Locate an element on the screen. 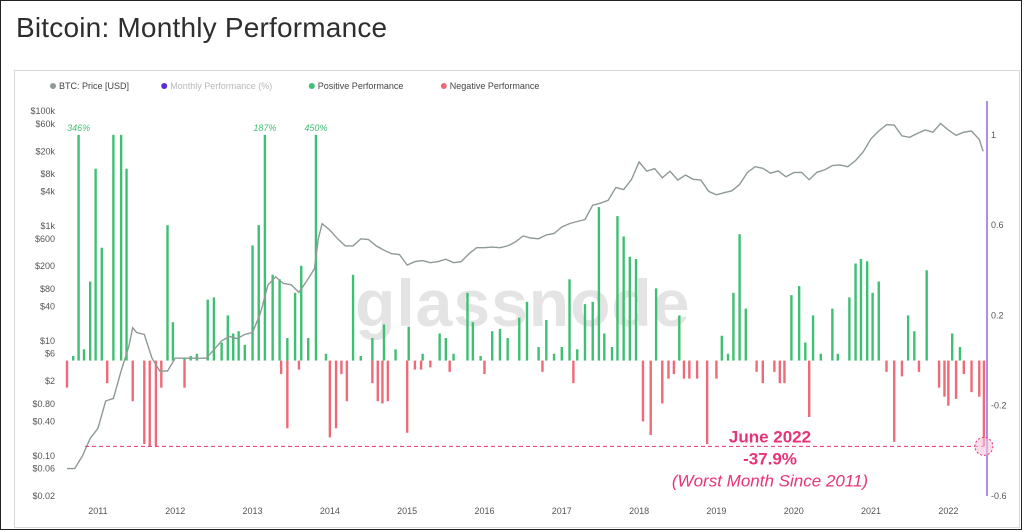  y-left-tick-label: $0.02 is located at coordinates (43, 496).